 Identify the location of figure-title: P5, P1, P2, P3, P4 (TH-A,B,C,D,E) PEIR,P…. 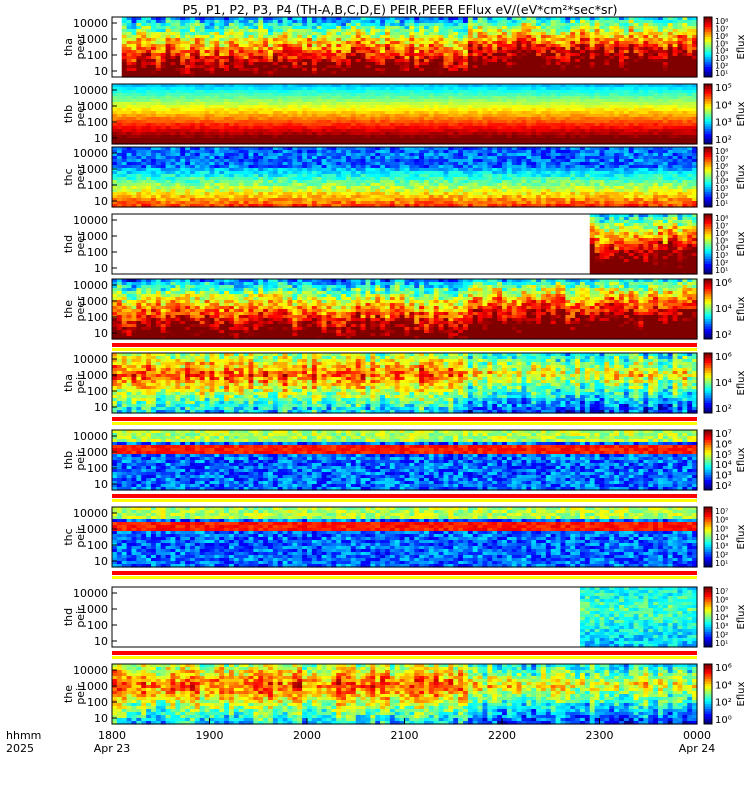
(399, 9).